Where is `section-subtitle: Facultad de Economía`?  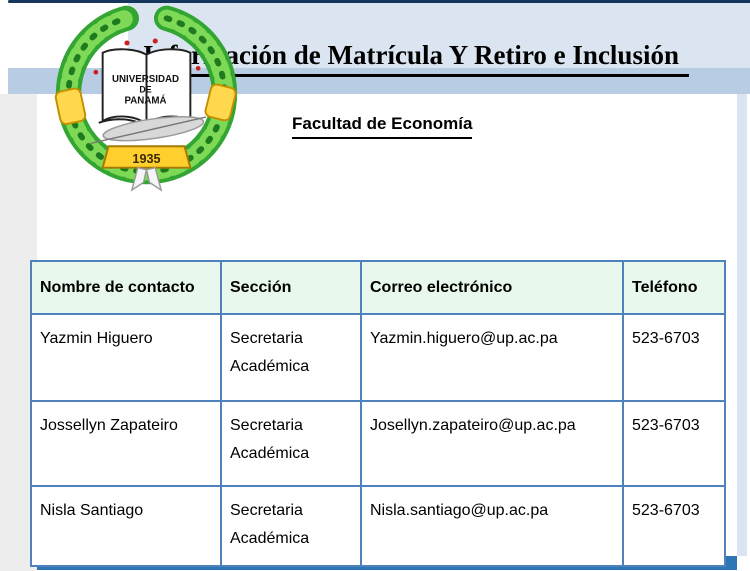
section-subtitle: Facultad de Economía is located at coordinates (382, 125).